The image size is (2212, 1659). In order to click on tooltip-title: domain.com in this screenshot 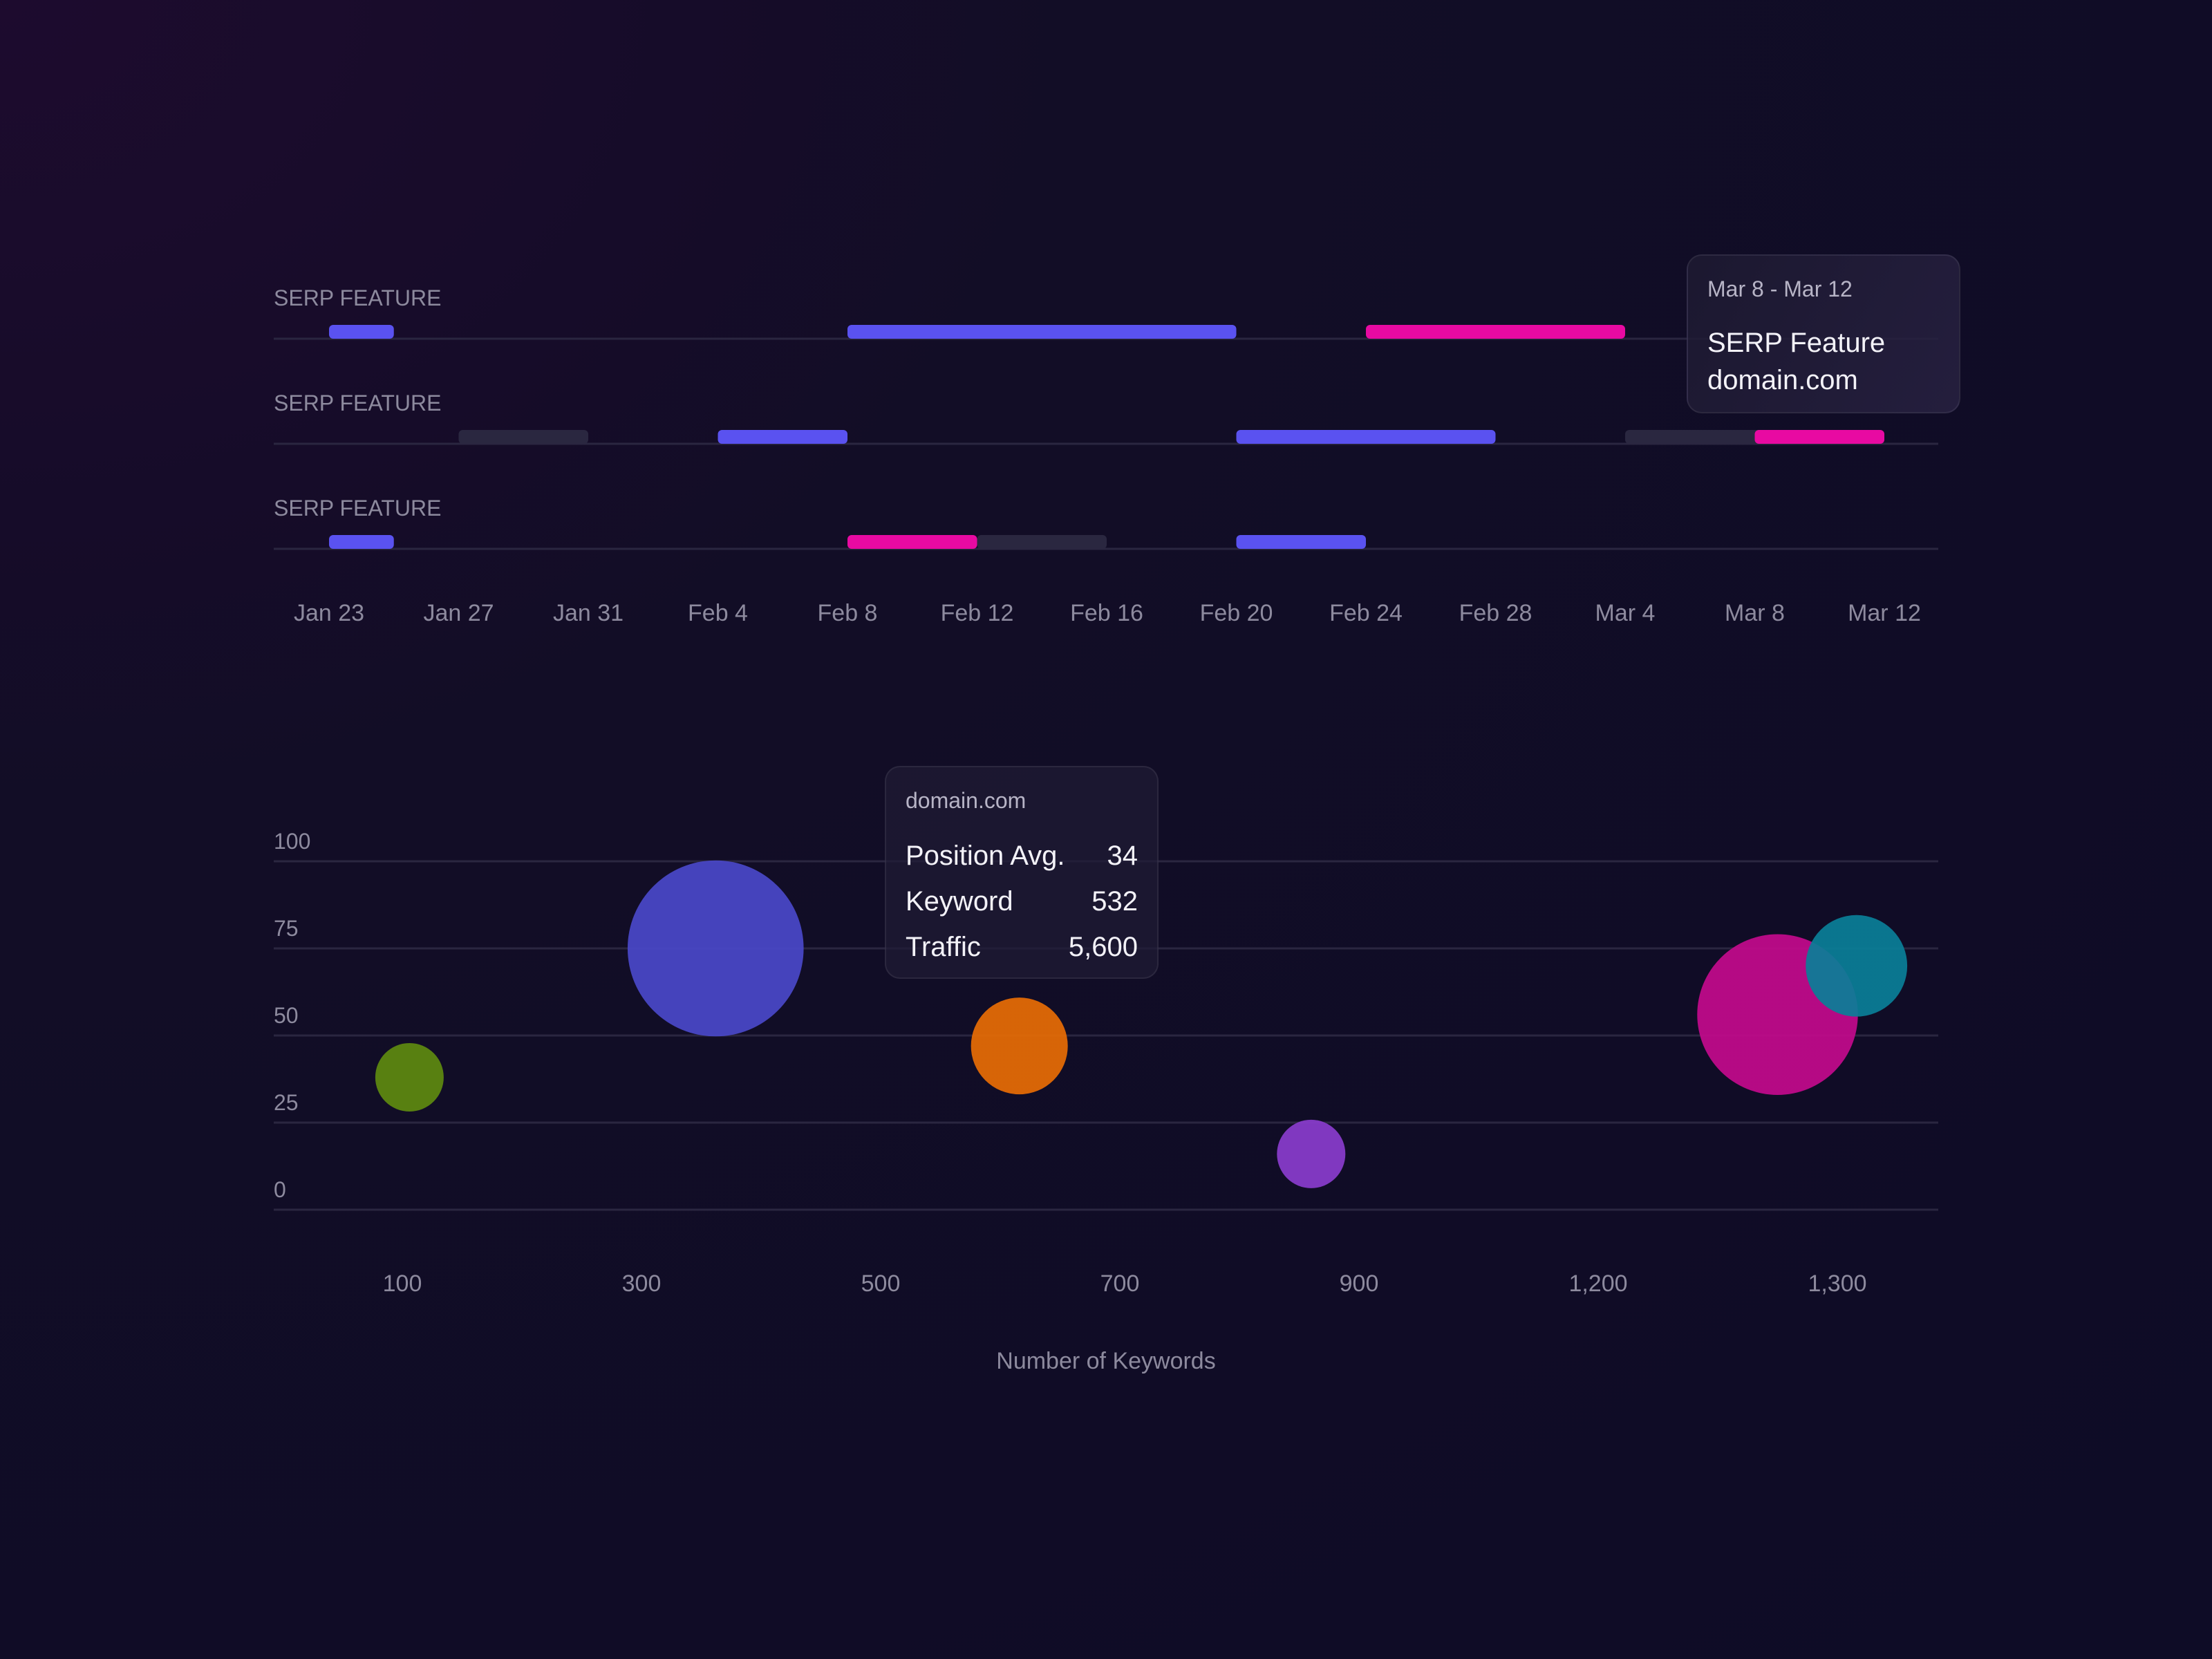, I will do `click(967, 800)`.